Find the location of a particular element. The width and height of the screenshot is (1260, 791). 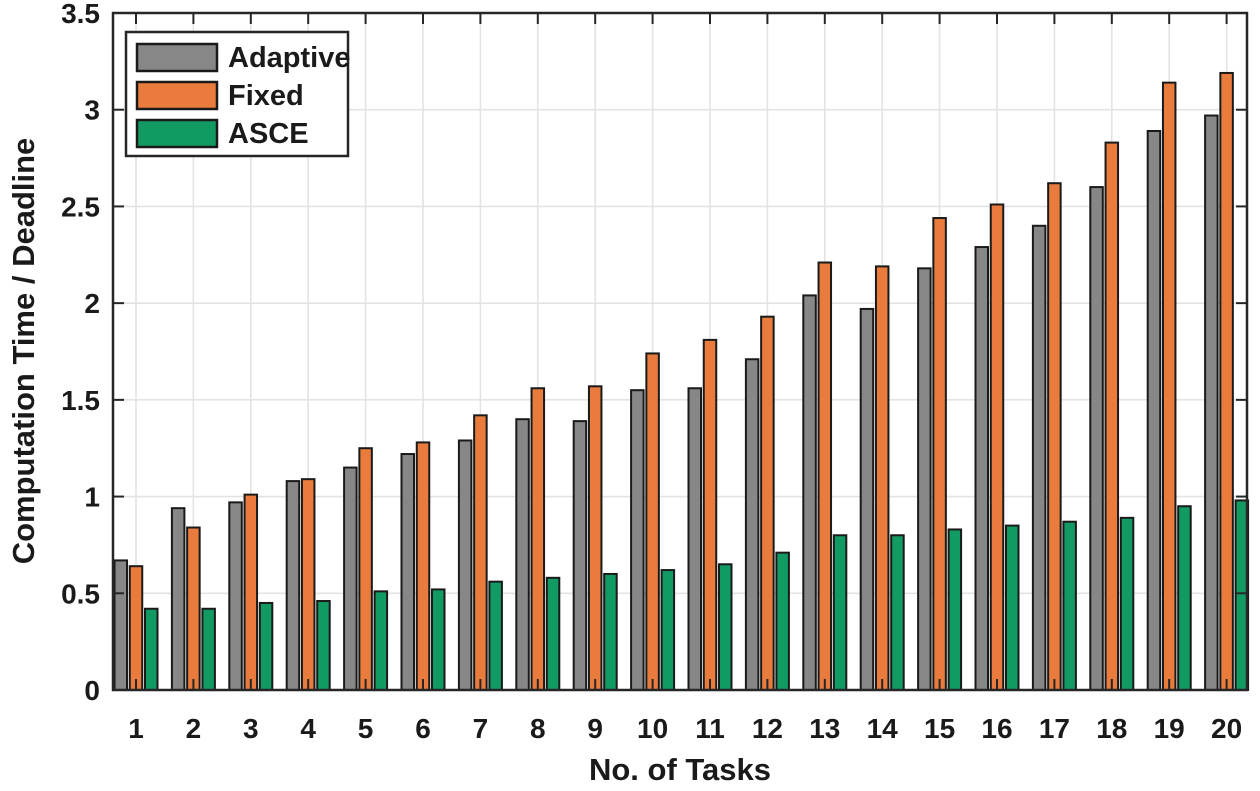

y-tick-label-3.5: 3.5 is located at coordinates (80, 14).